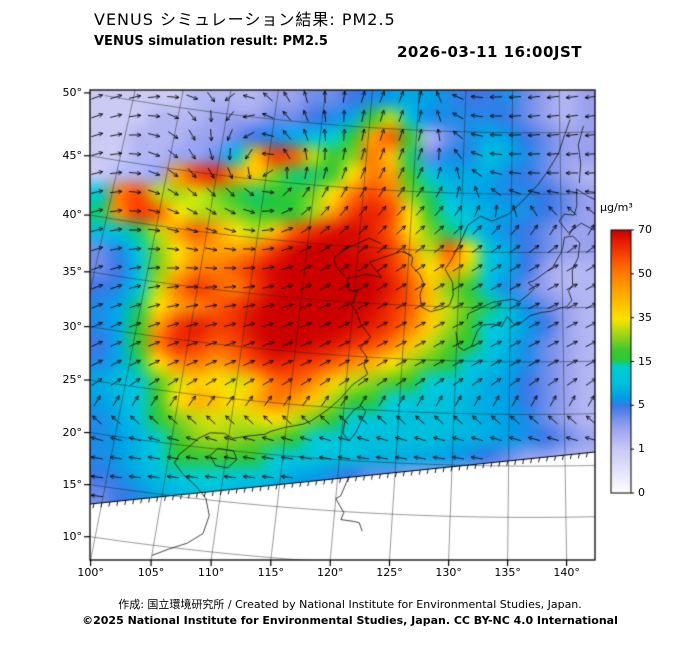  What do you see at coordinates (151, 572) in the screenshot?
I see `lon-tick-label: 105°` at bounding box center [151, 572].